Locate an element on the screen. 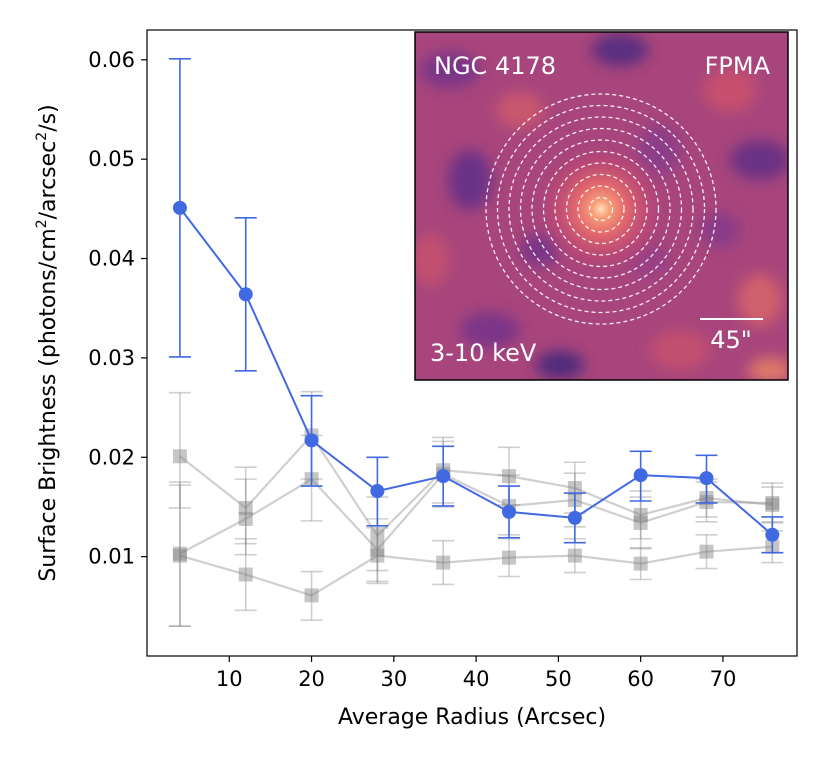 This screenshot has width=822, height=763. y-tick-label: 0.03 is located at coordinates (111, 358).